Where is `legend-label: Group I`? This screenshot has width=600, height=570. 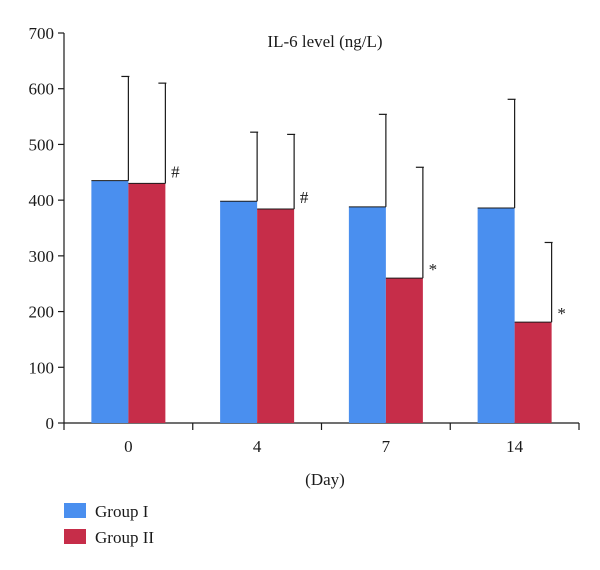 legend-label: Group I is located at coordinates (122, 511).